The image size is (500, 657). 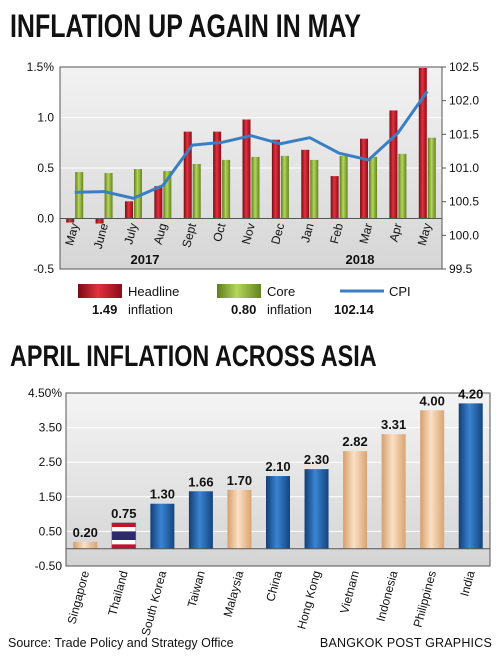 What do you see at coordinates (101, 235) in the screenshot?
I see `plot1-x-tick-label: June` at bounding box center [101, 235].